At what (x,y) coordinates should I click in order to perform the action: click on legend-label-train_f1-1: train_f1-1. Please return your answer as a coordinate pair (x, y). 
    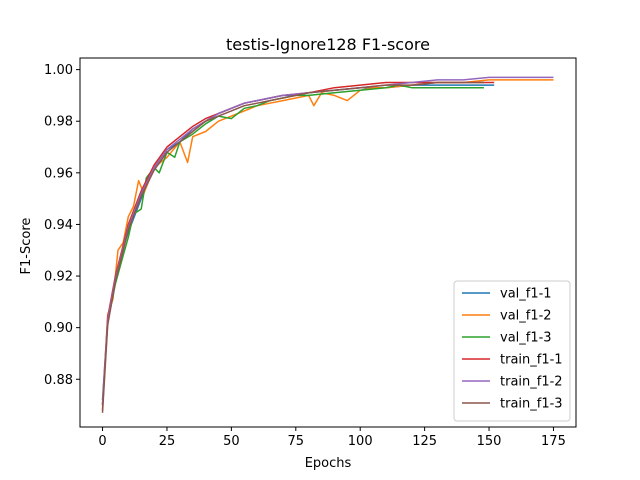
    Looking at the image, I should click on (531, 360).